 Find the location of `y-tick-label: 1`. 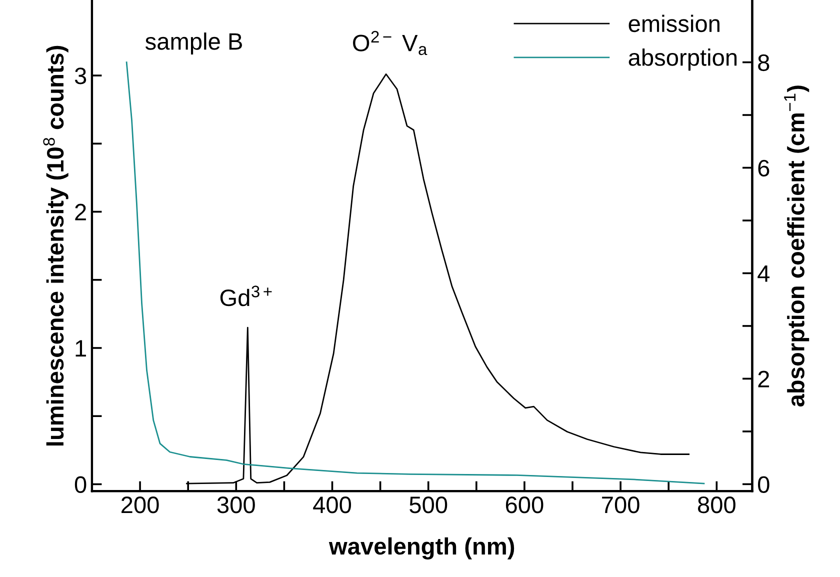

y-tick-label: 1 is located at coordinates (81, 348).